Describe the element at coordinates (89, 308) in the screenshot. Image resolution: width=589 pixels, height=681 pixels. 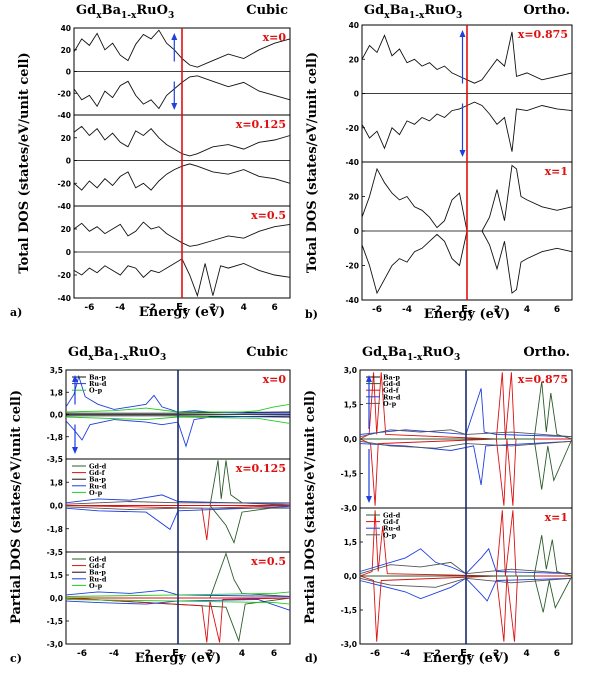
I see `x-tick-label: -6` at that location.